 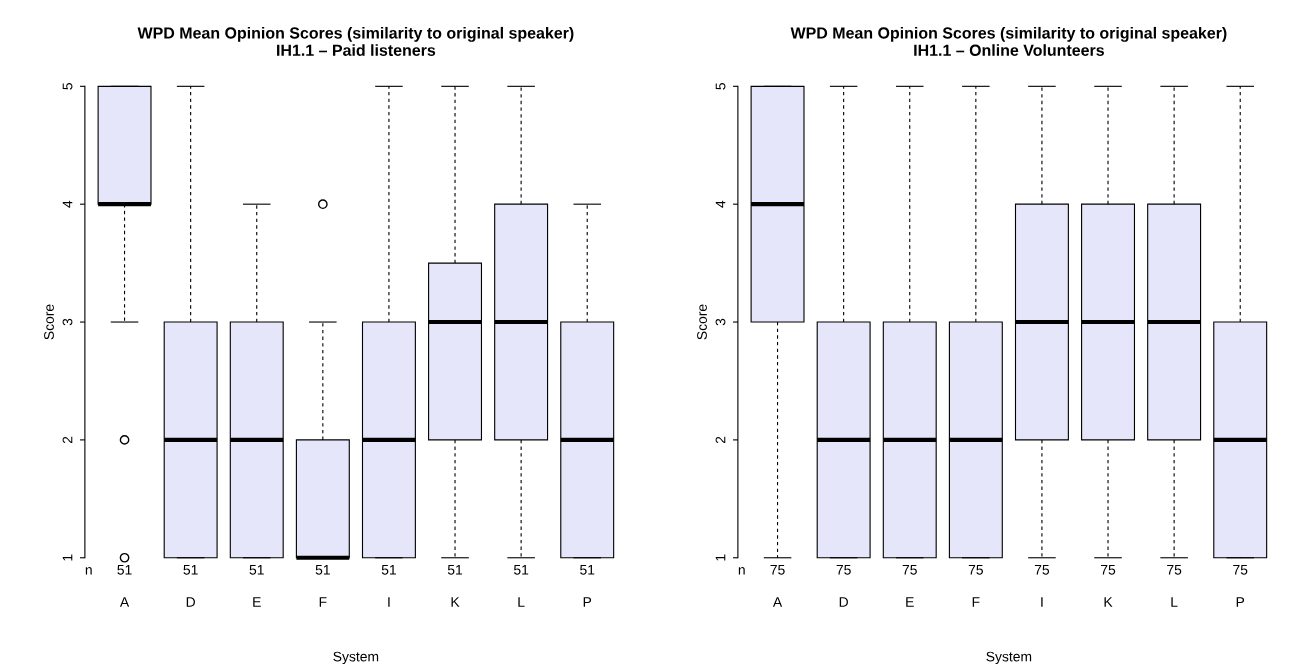 I want to click on chart-title: WPD Mean Opinion Scores (similarity to original speaker) IH1.1 – Paid listeners, so click(x=355, y=41).